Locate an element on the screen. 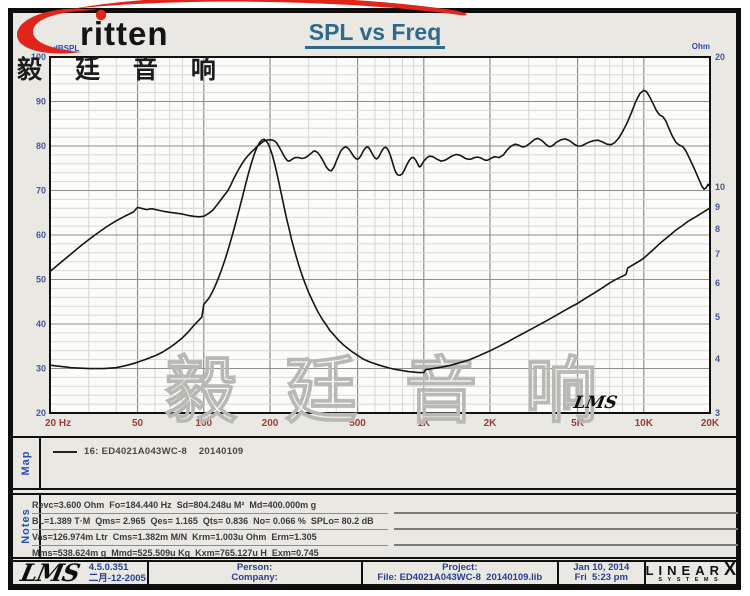  map-panel-label-cell: Map is located at coordinates (27, 463).